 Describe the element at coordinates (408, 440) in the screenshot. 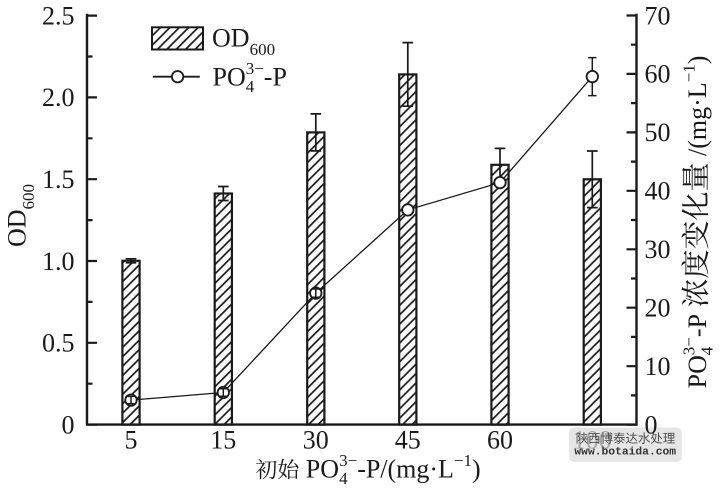

I see `svg-text: 45` at that location.